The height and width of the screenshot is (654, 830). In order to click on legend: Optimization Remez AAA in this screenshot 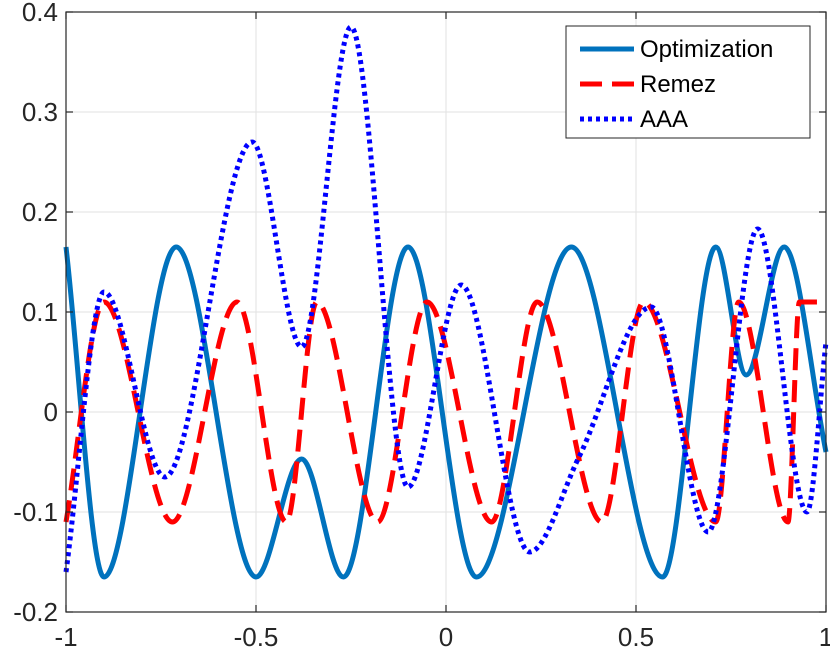, I will do `click(688, 82)`.